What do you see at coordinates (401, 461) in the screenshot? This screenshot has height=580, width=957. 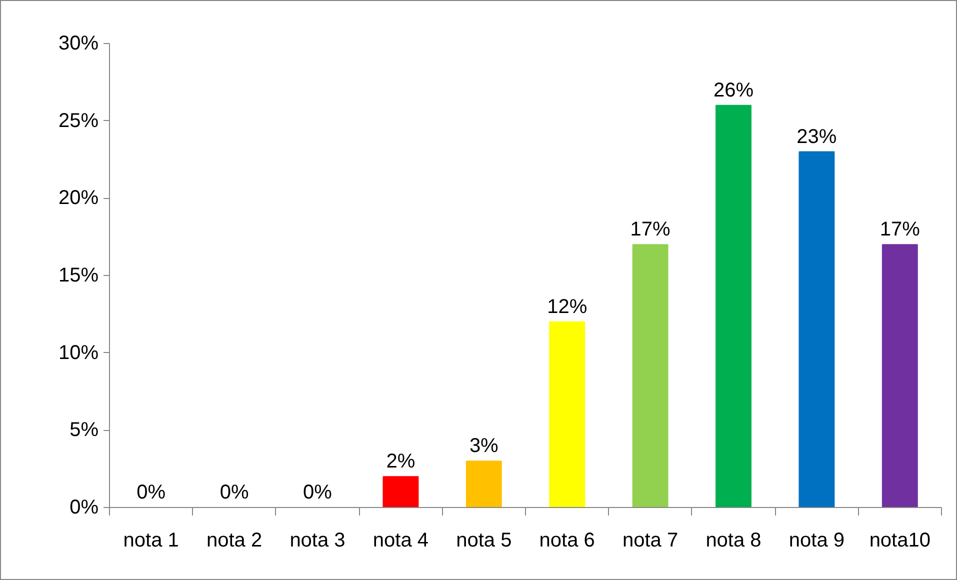 I see `data-label: 2%` at bounding box center [401, 461].